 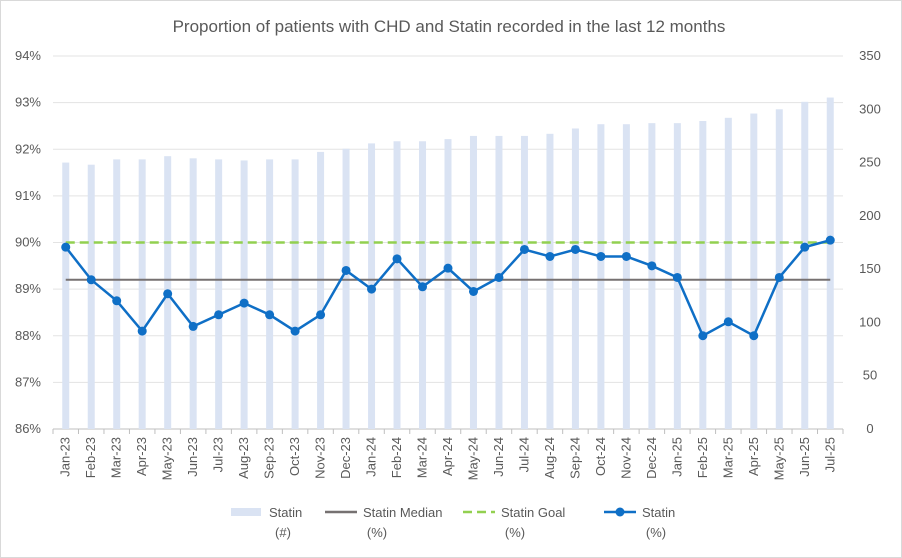 I want to click on legend-label: Statin, so click(x=285, y=512).